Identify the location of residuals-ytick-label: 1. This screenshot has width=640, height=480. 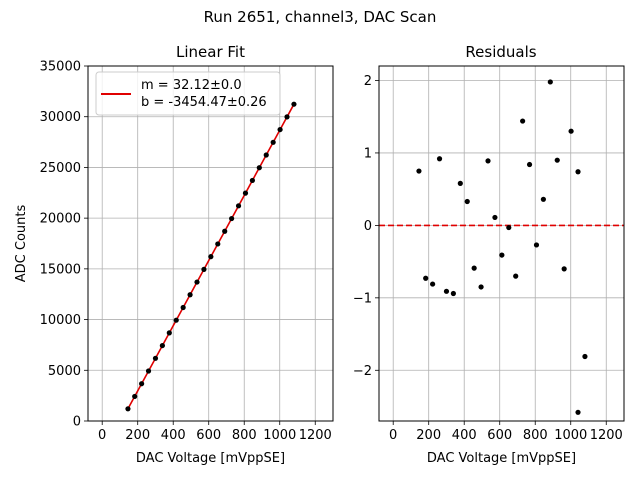
(368, 153).